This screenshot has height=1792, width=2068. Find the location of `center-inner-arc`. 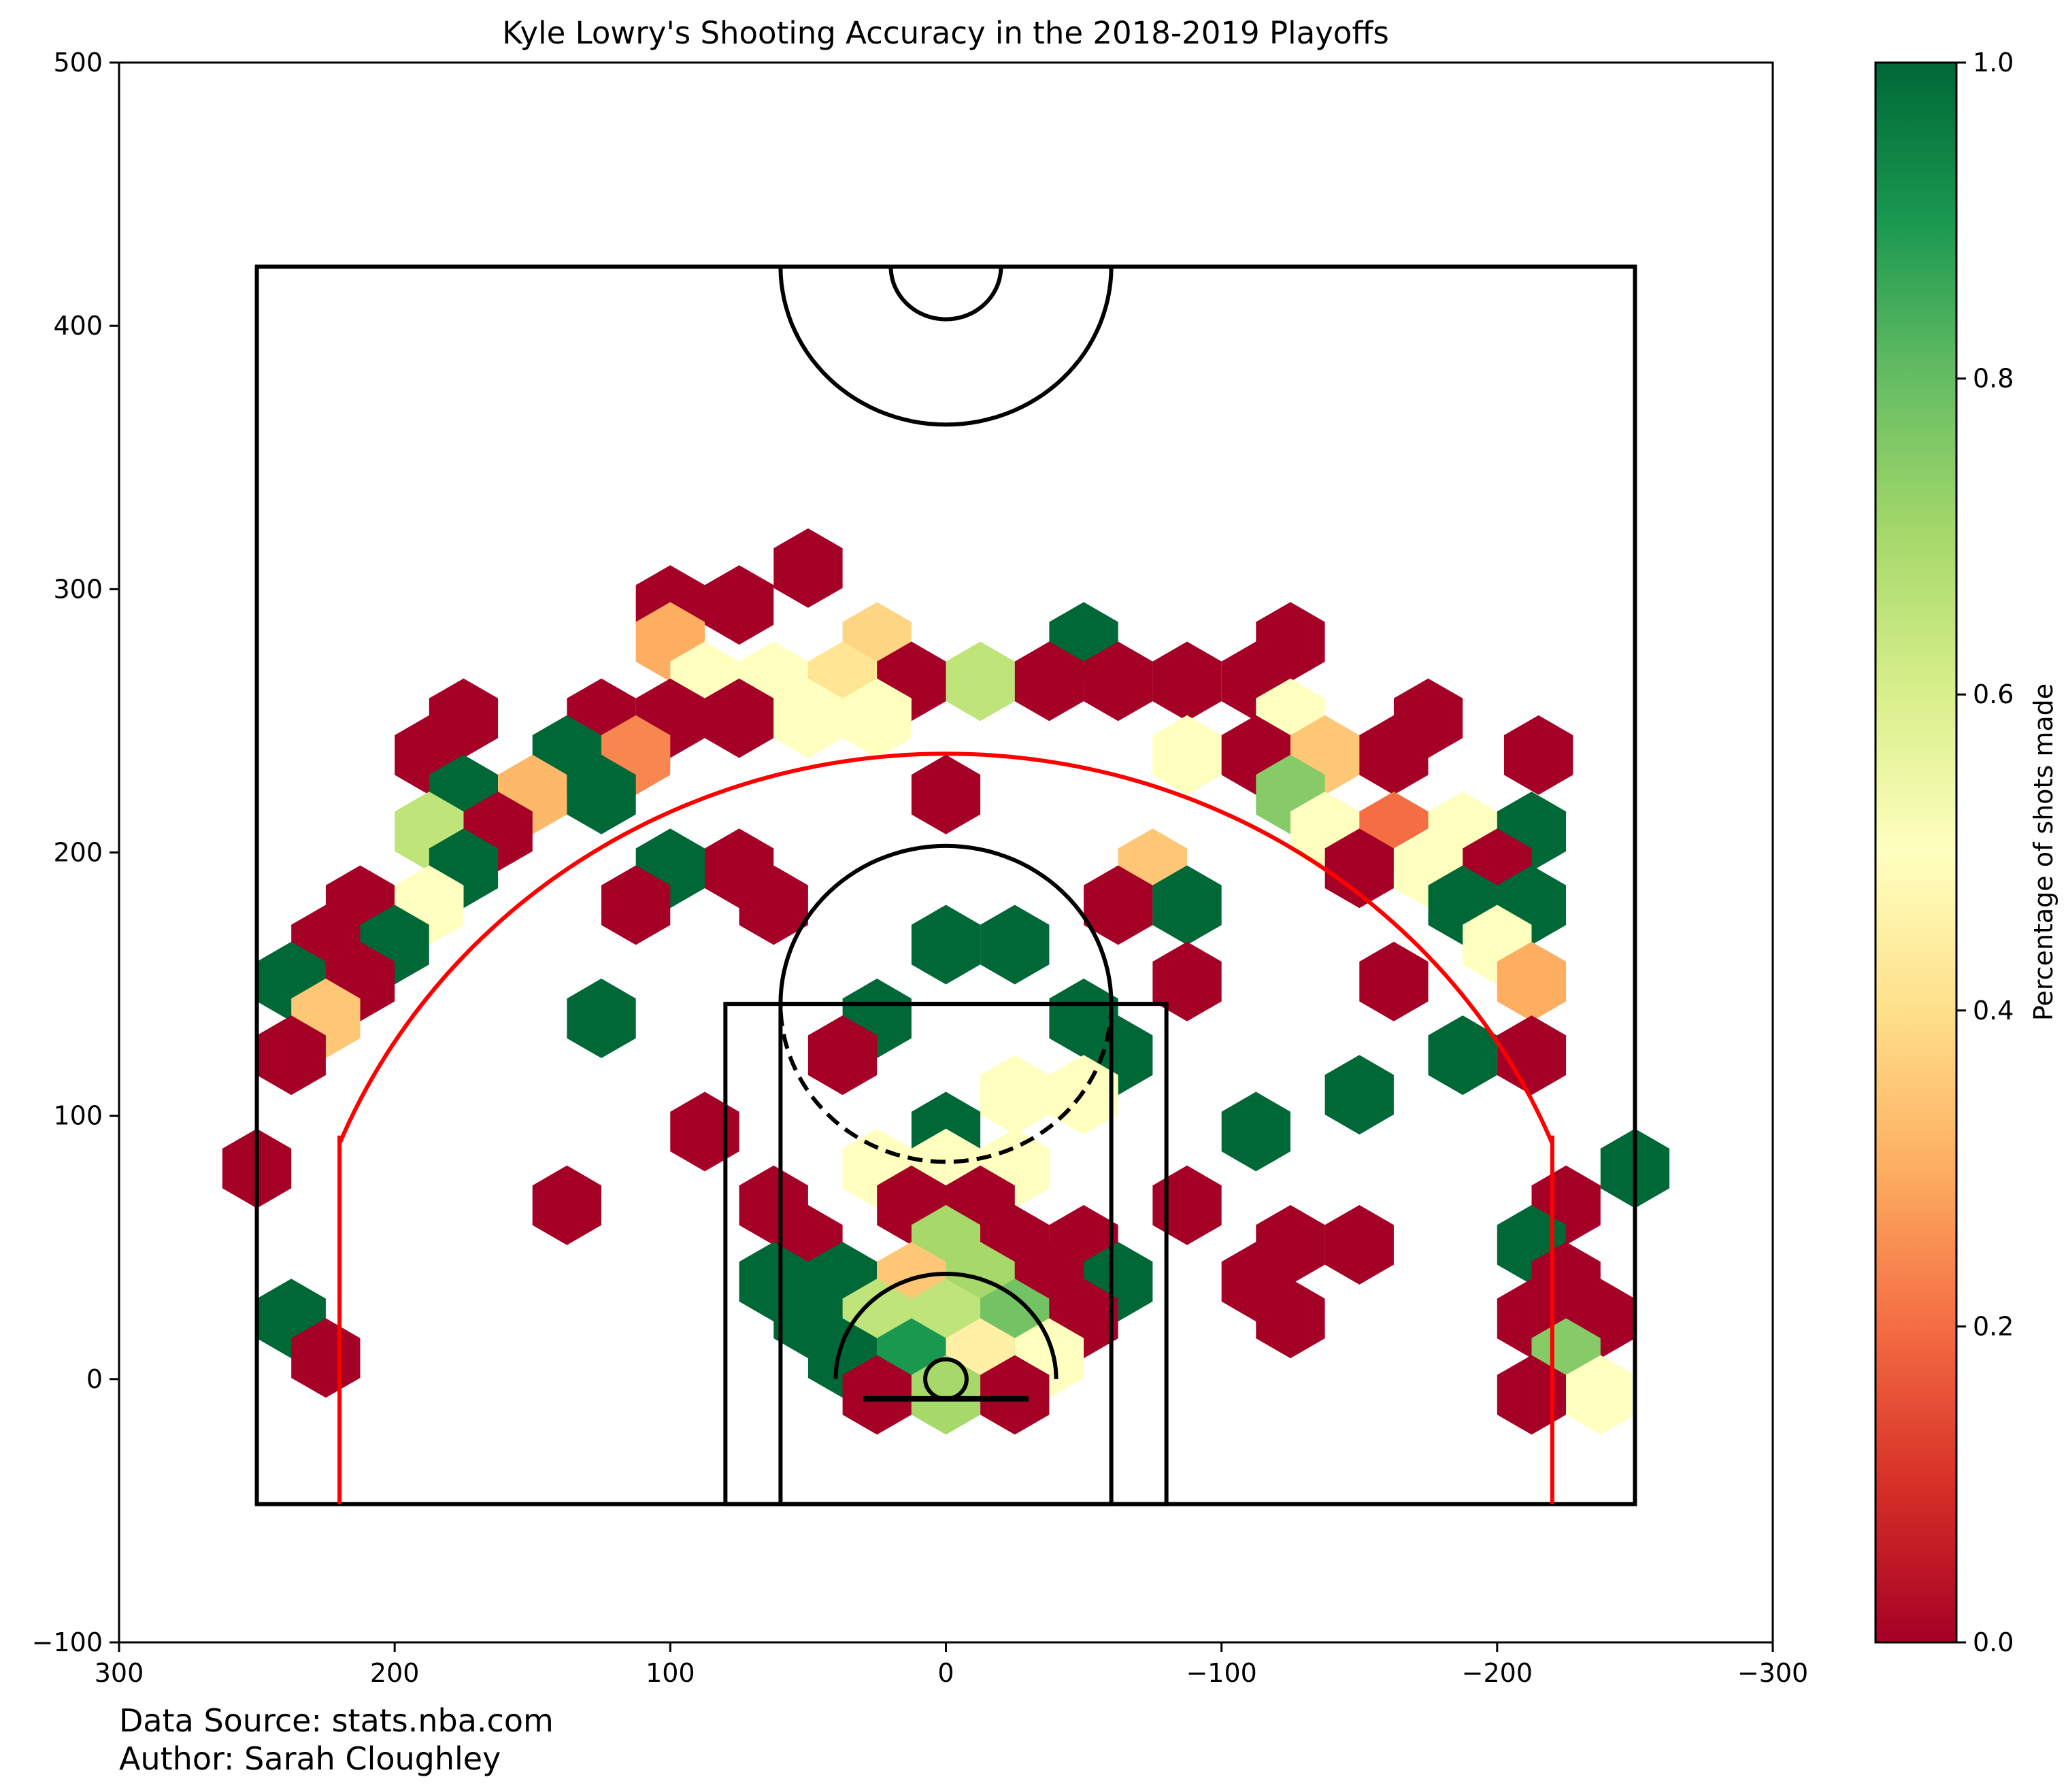

center-inner-arc is located at coordinates (945, 294).